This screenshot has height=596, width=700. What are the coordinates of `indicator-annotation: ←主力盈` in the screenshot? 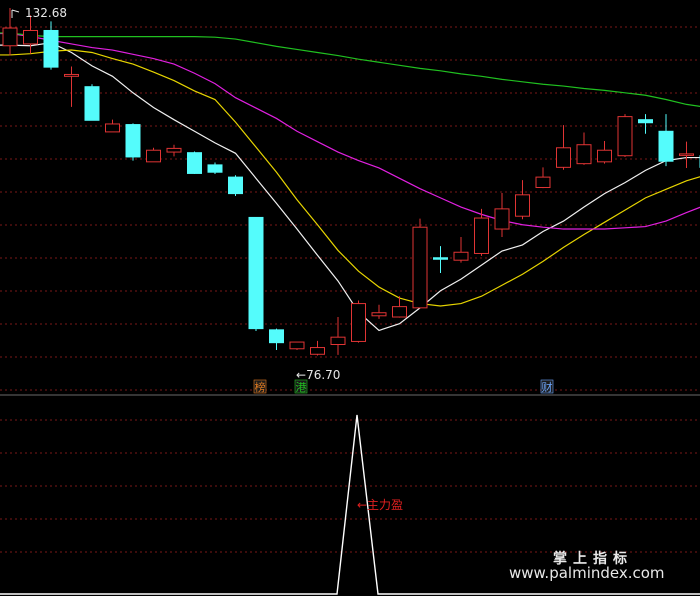 It's located at (380, 505).